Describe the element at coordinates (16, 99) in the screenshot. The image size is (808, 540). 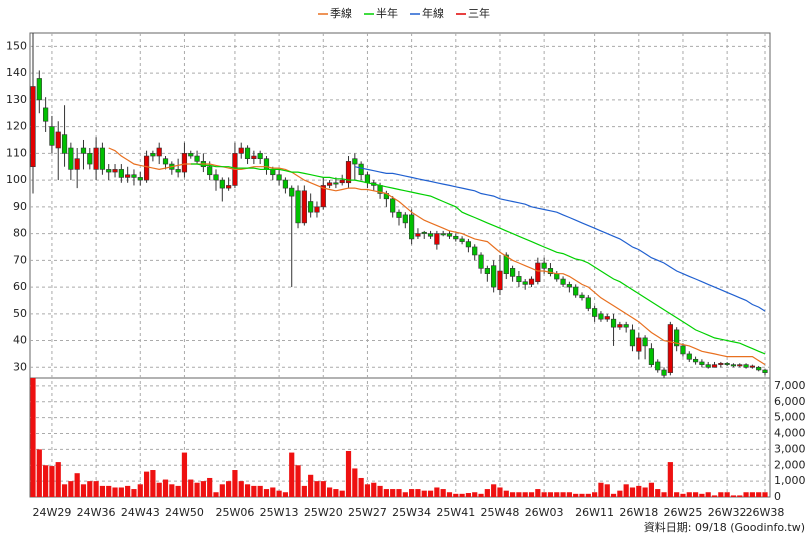
I see `y-tick-label: 130` at that location.